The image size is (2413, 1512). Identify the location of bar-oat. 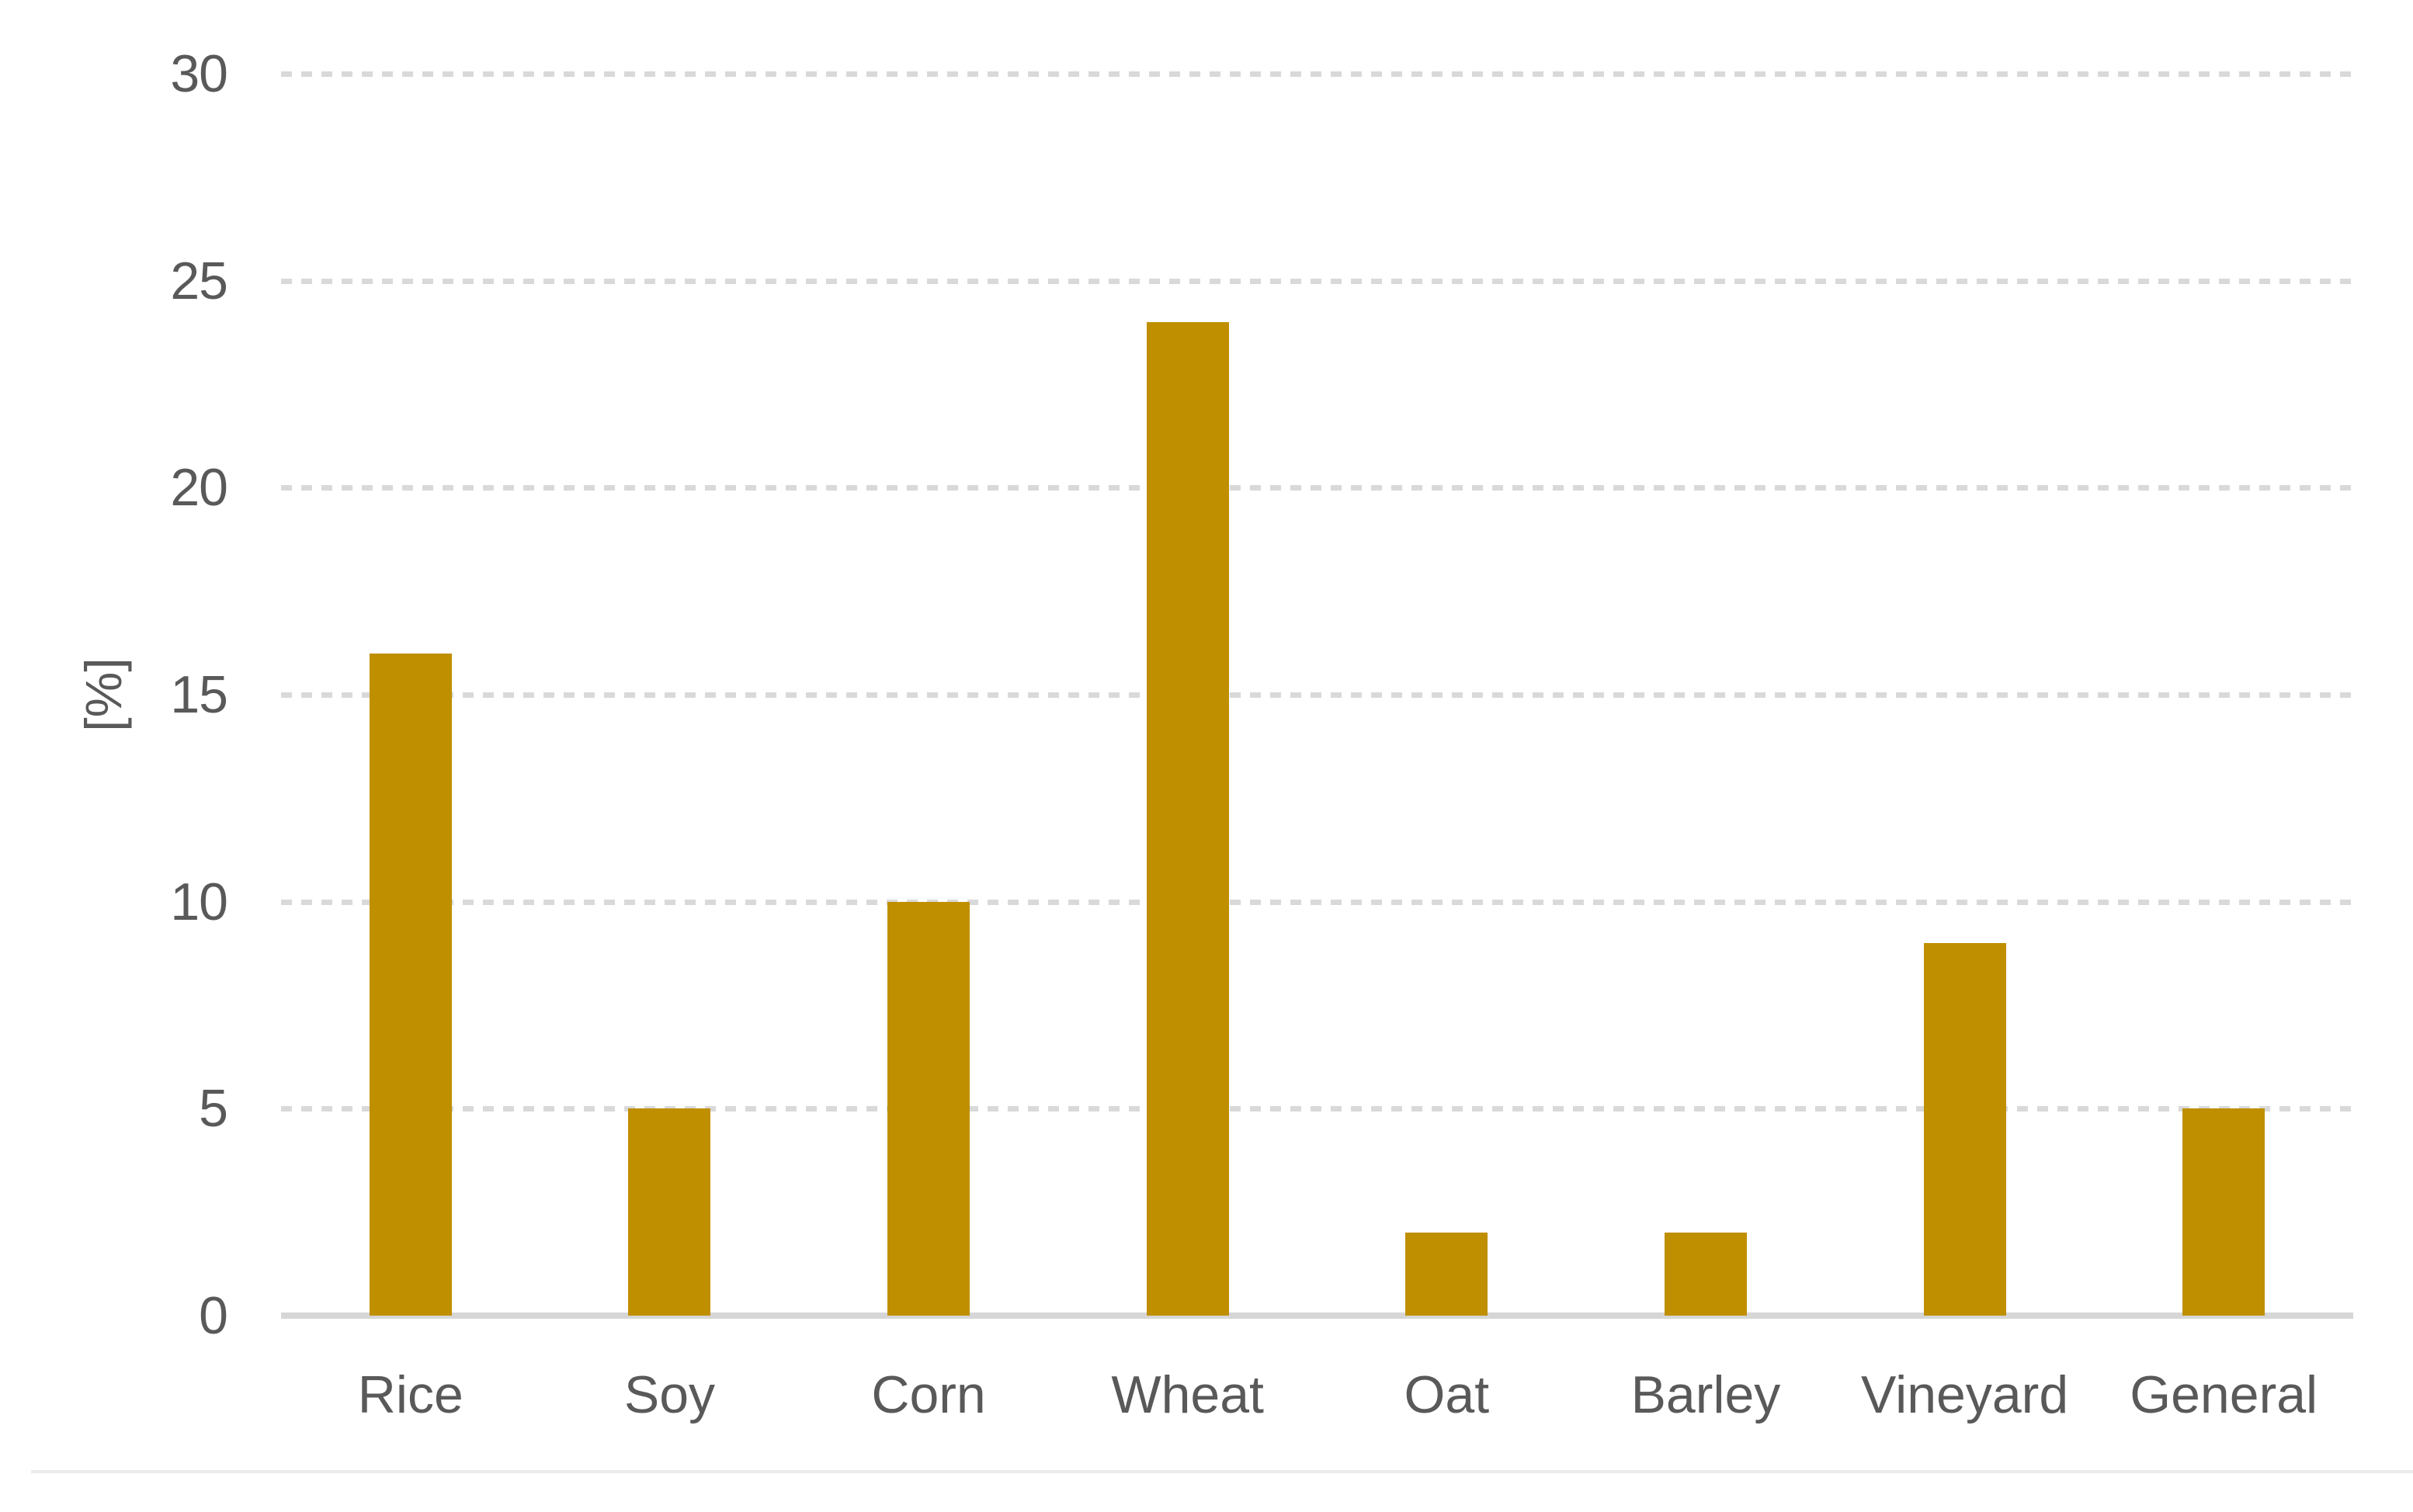
(1446, 1274).